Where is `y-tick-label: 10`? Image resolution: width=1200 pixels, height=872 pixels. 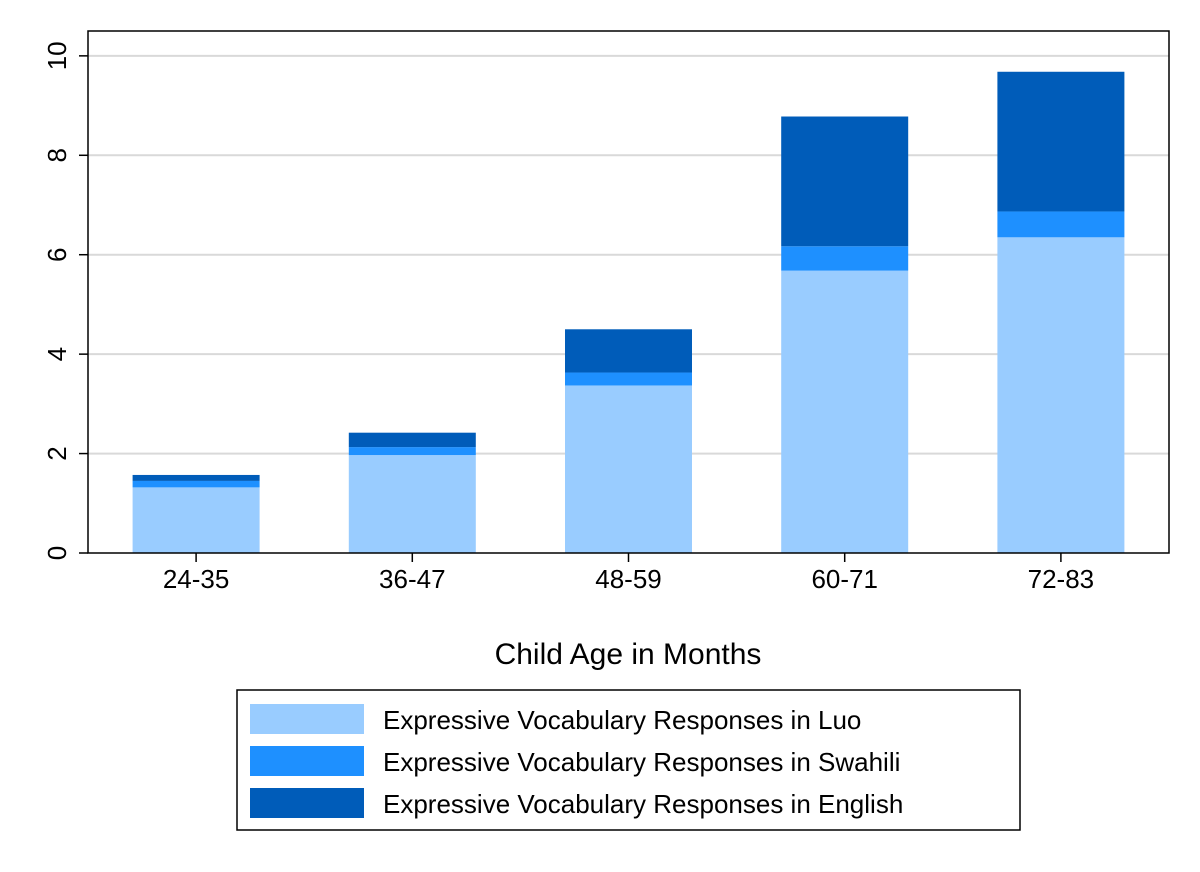 y-tick-label: 10 is located at coordinates (57, 55).